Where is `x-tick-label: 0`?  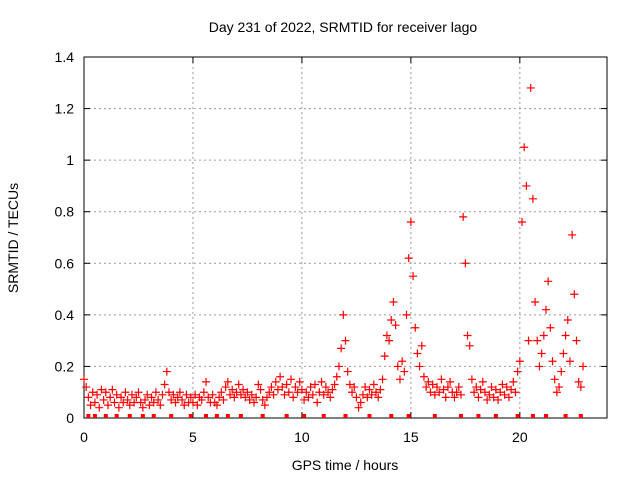 x-tick-label: 0 is located at coordinates (84, 437).